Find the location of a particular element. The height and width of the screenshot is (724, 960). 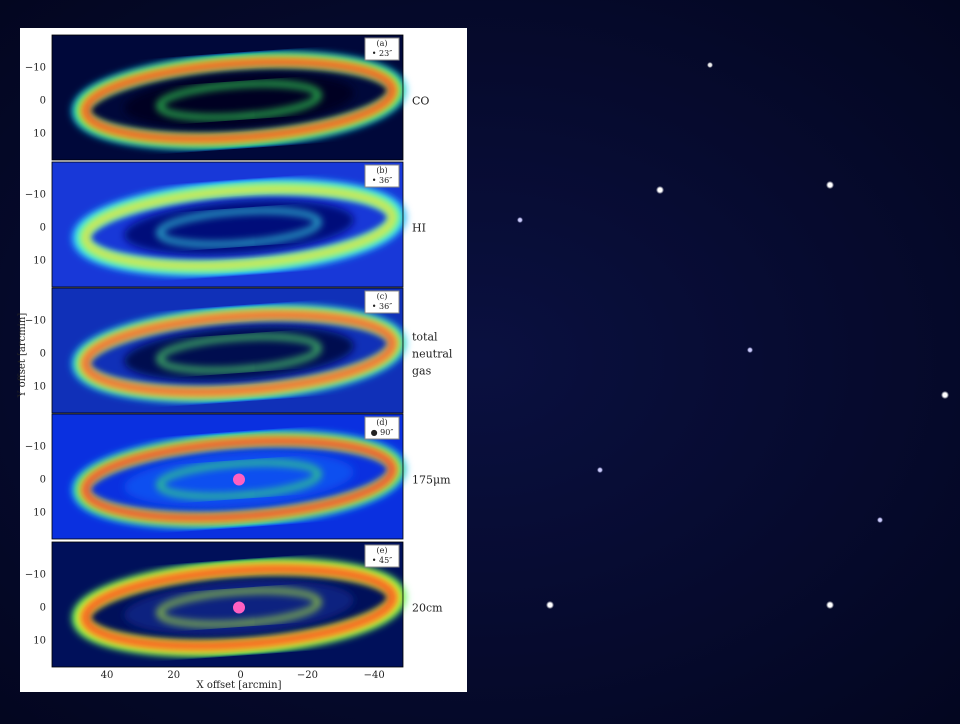

x-tick-label: −20 is located at coordinates (307, 675).